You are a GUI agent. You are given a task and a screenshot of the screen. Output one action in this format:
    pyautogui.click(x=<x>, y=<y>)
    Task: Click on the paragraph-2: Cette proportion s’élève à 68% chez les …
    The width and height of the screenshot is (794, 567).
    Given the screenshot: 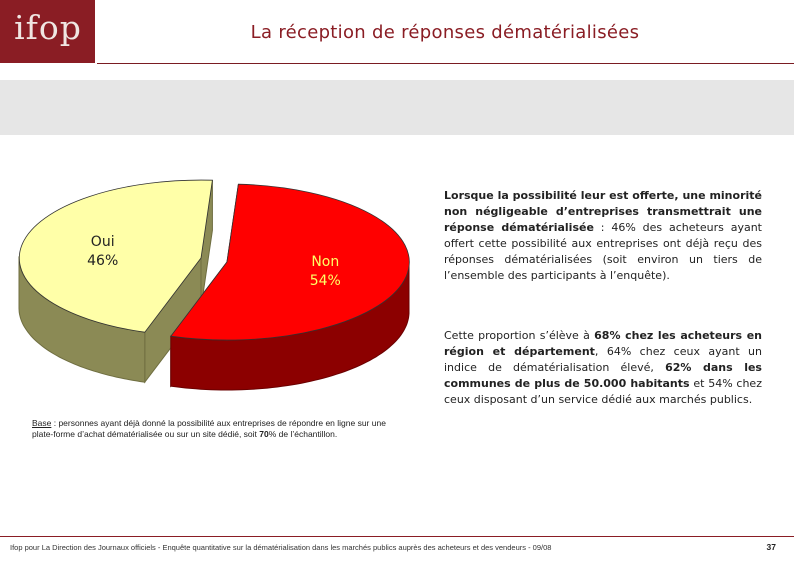 What is the action you would take?
    pyautogui.click(x=603, y=368)
    